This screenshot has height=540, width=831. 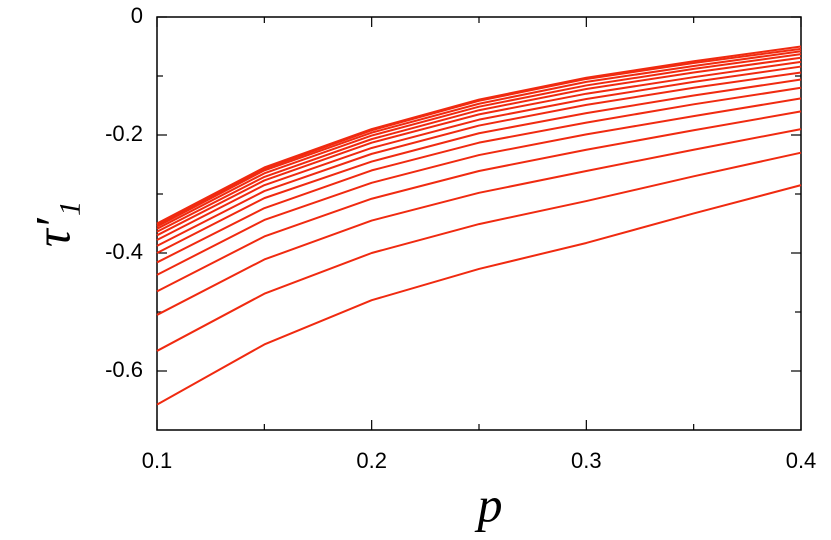 I want to click on y-tick-label: -0.4, so click(x=124, y=251).